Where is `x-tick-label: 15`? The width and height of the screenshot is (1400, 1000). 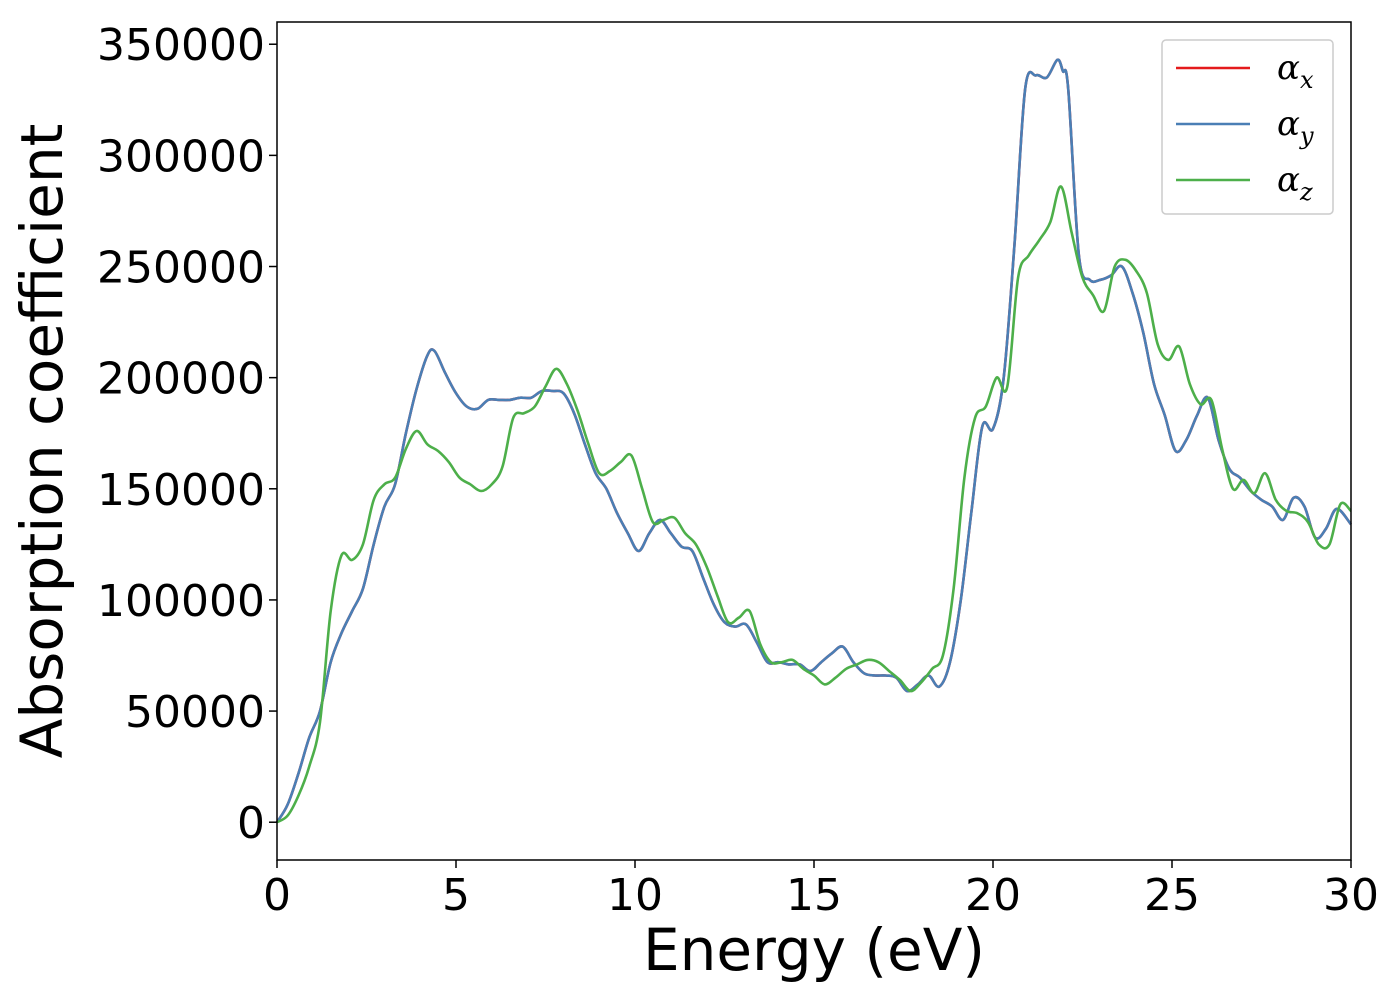 x-tick-label: 15 is located at coordinates (814, 895).